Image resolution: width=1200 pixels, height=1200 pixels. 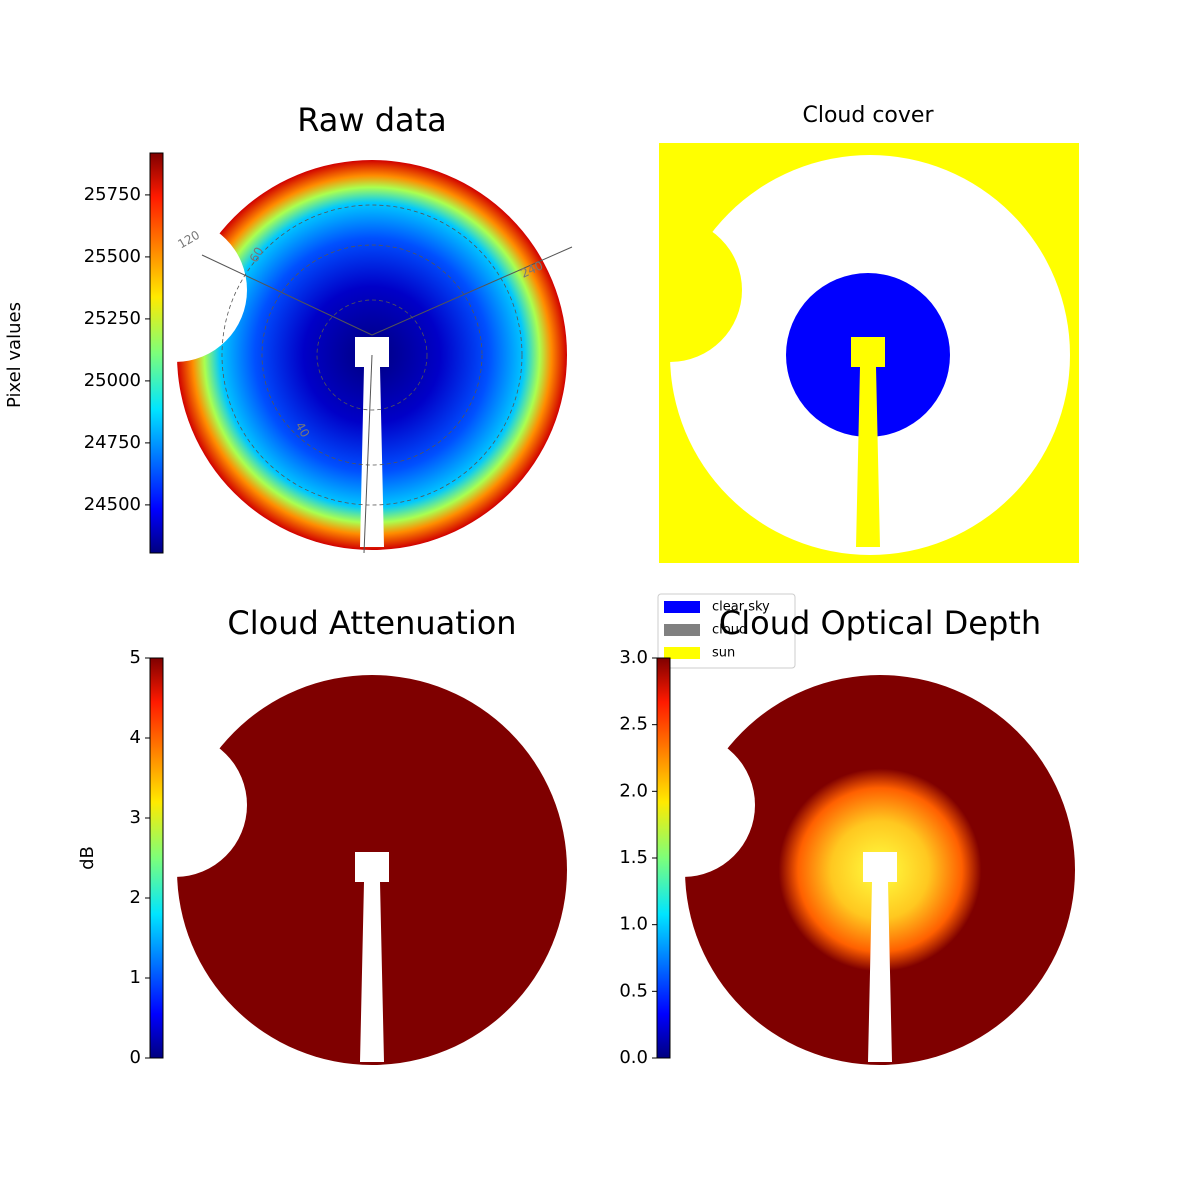 What do you see at coordinates (112, 256) in the screenshot?
I see `colorbar-tick-label: 25500` at bounding box center [112, 256].